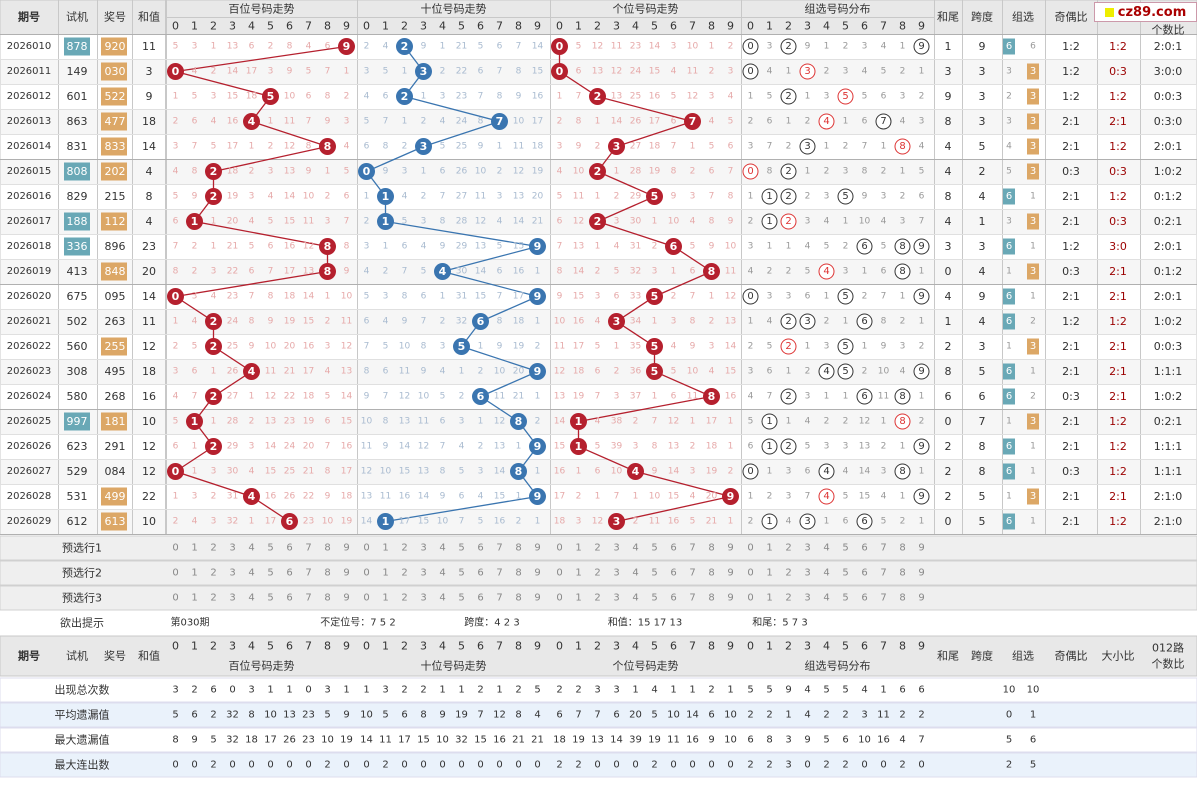  I want to click on sum-tail: 1, so click(948, 46).